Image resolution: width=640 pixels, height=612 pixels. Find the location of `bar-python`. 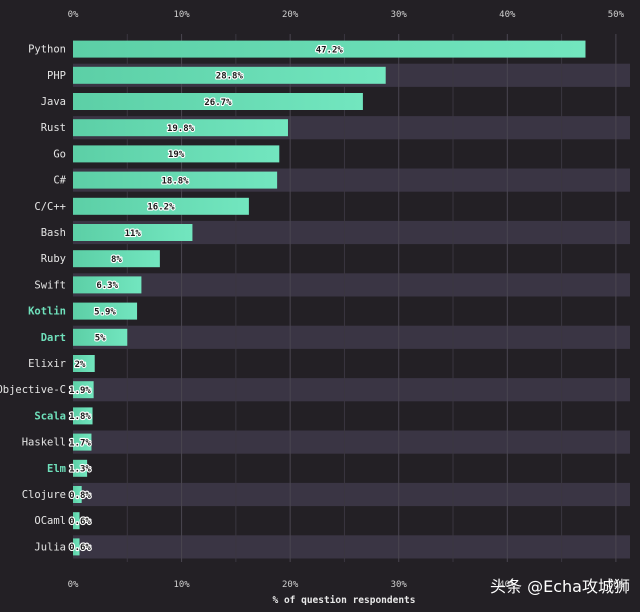

bar-python is located at coordinates (329, 49).